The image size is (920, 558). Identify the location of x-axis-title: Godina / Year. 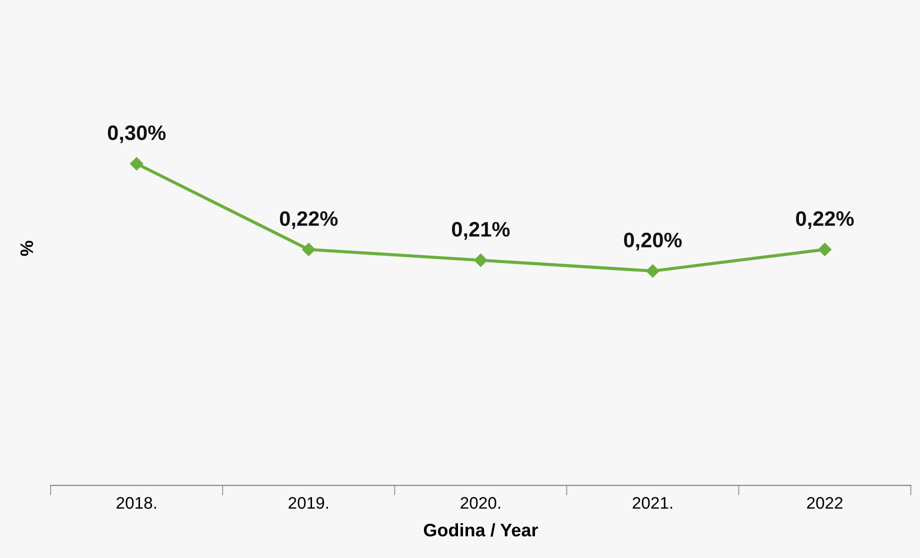
(481, 530).